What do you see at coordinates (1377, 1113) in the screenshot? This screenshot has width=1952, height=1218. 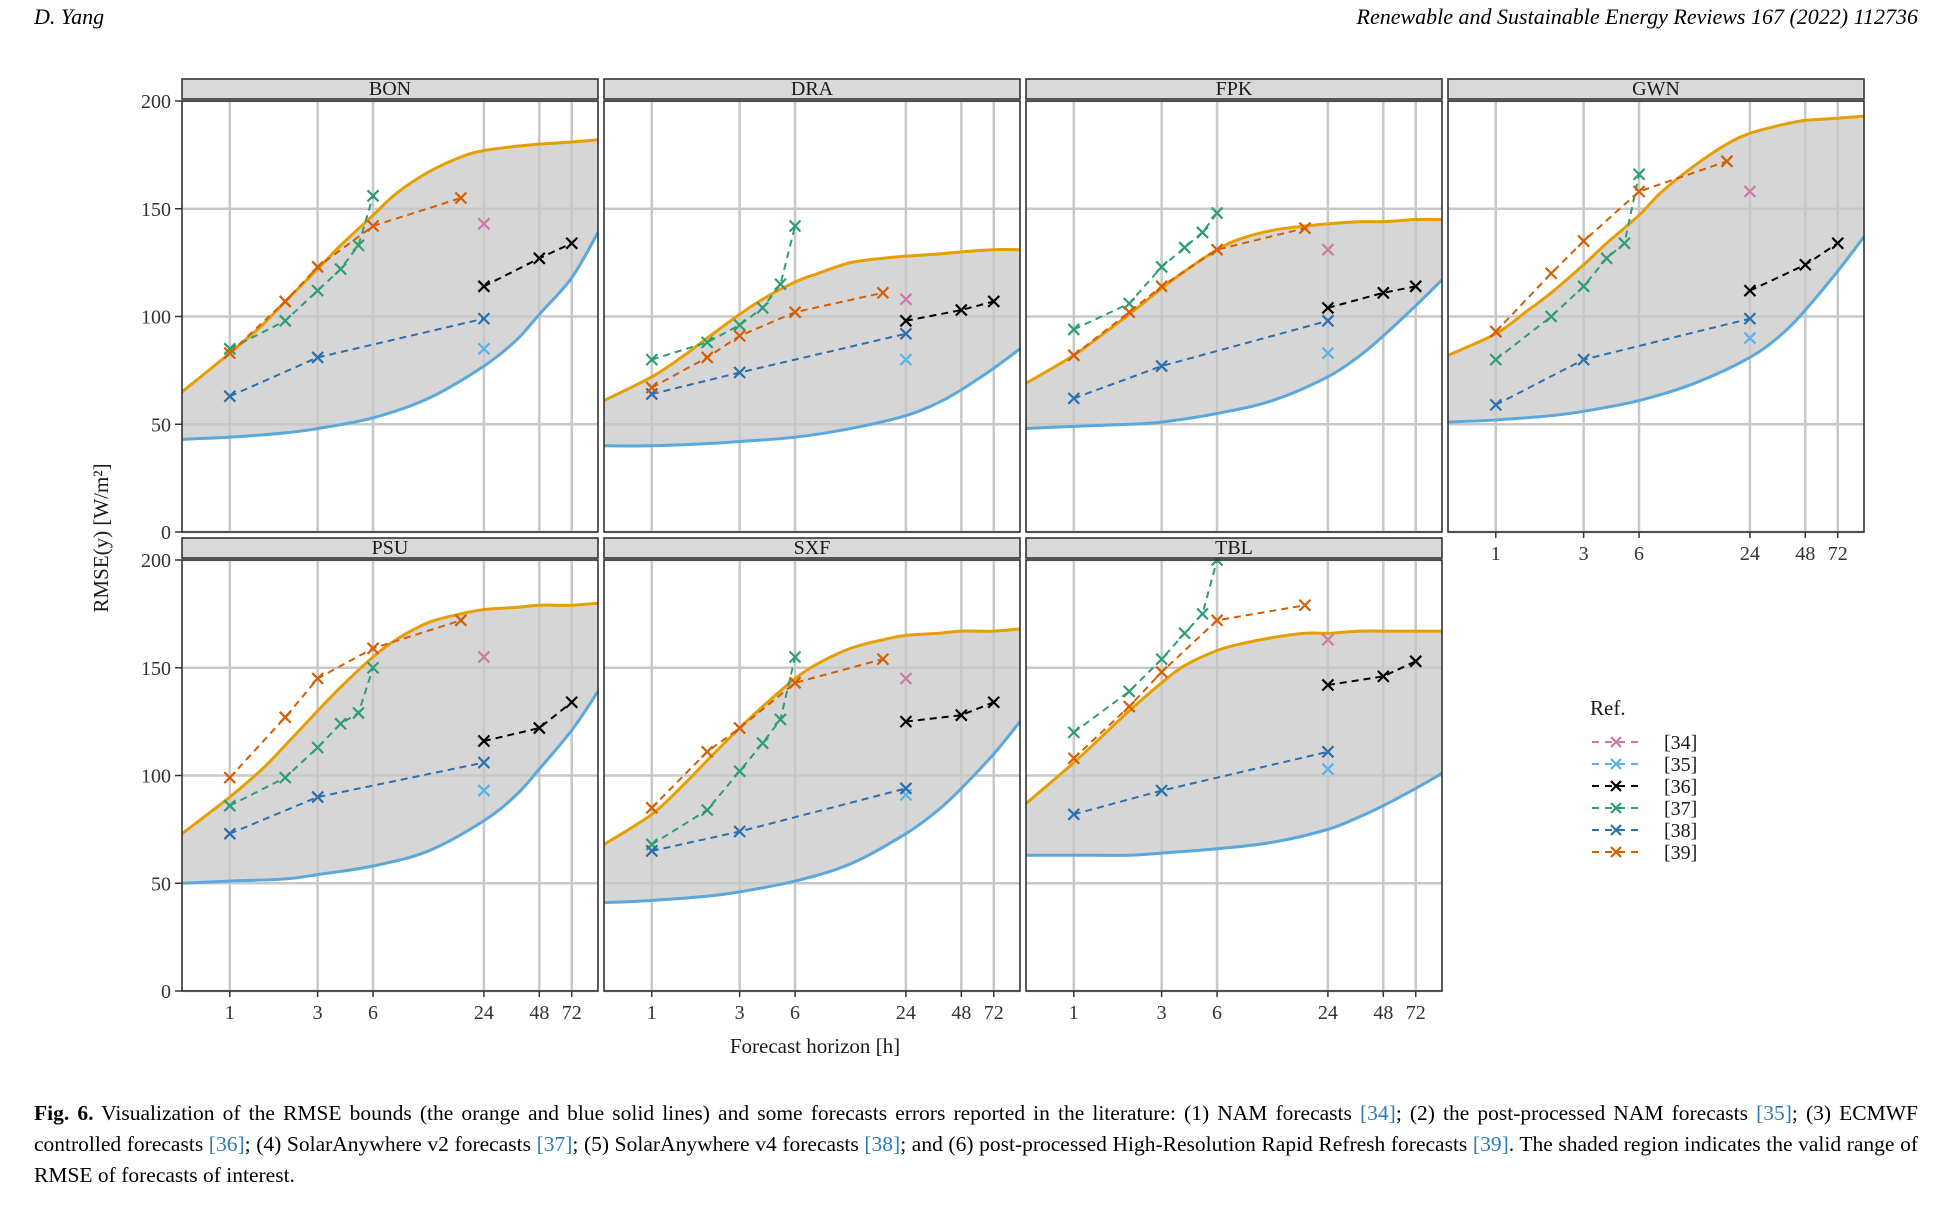 I see `caption-citation: [34]` at bounding box center [1377, 1113].